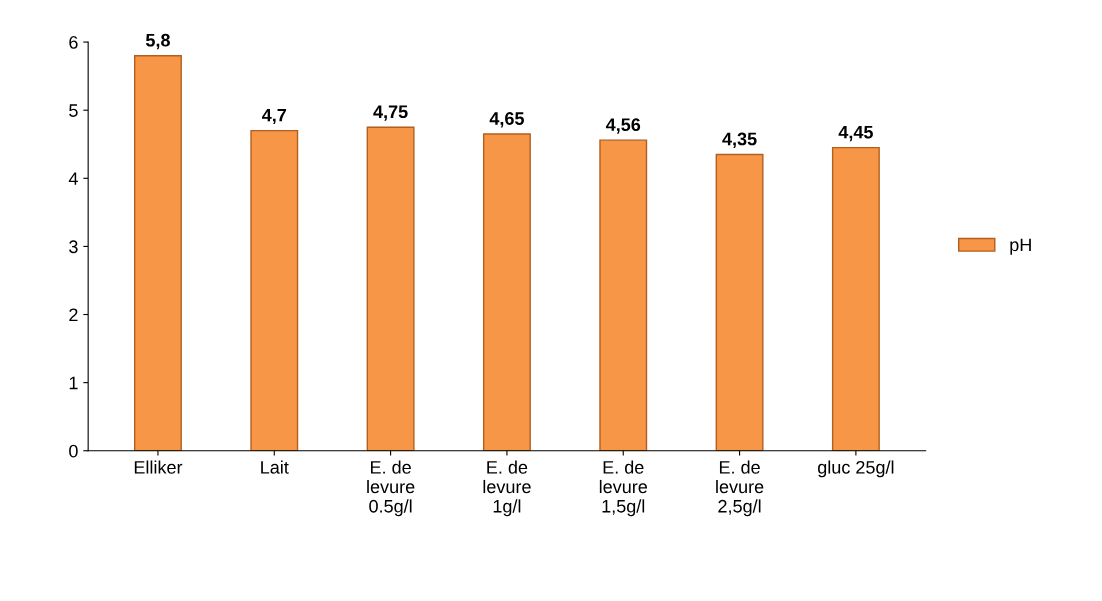 Image resolution: width=1102 pixels, height=601 pixels. I want to click on y-tick-label: 0, so click(73, 451).